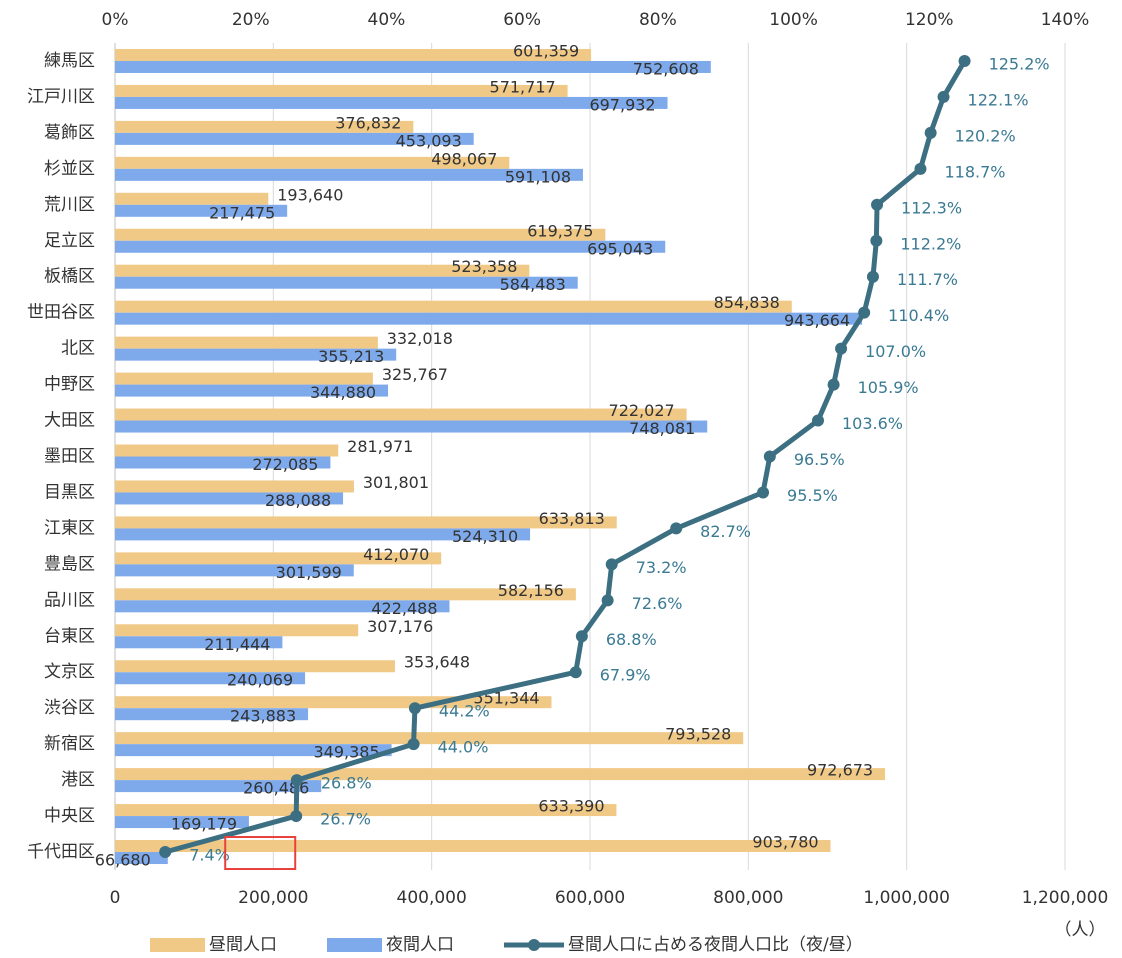  I want to click on data-label: 7.4%, so click(209, 855).